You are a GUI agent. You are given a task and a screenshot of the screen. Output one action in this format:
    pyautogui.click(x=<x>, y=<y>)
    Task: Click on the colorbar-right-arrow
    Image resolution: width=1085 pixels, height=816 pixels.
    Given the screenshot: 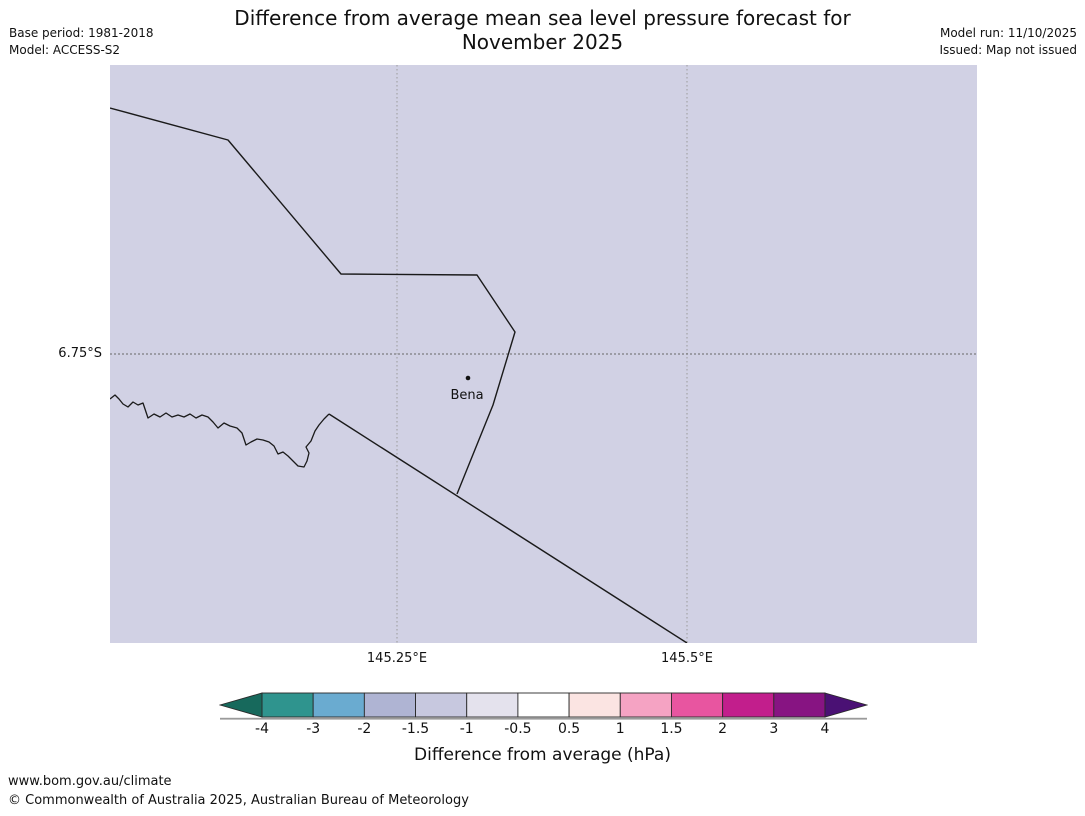 What is the action you would take?
    pyautogui.click(x=846, y=705)
    